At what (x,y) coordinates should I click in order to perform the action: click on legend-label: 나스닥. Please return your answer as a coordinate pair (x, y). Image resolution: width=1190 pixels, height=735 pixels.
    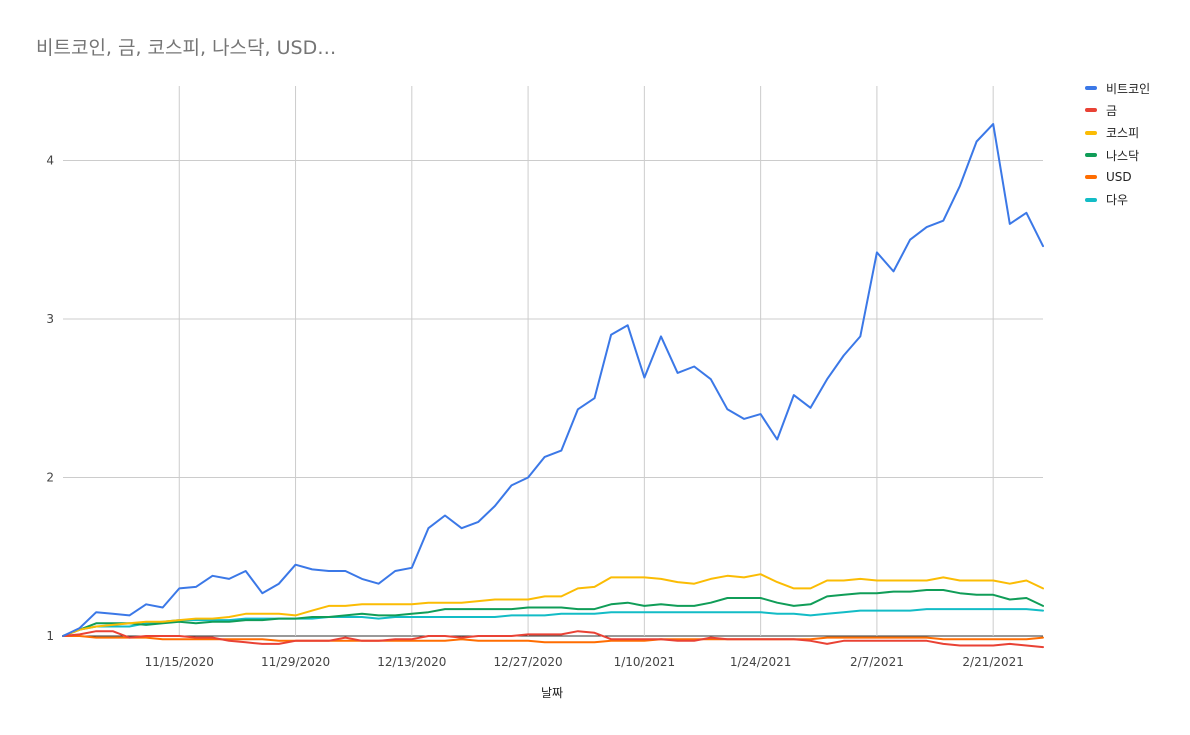
    Looking at the image, I should click on (1123, 155).